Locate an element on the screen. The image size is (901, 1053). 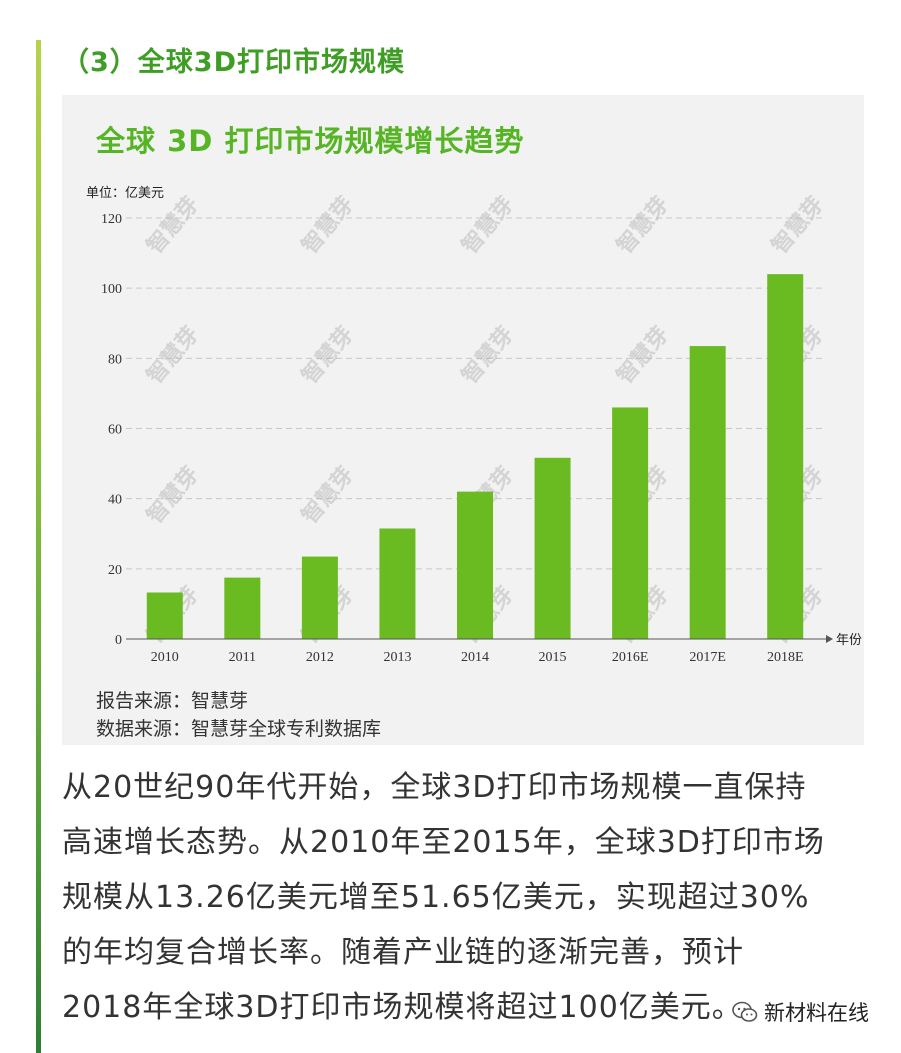
y-tick-label: 0 is located at coordinates (118, 640).